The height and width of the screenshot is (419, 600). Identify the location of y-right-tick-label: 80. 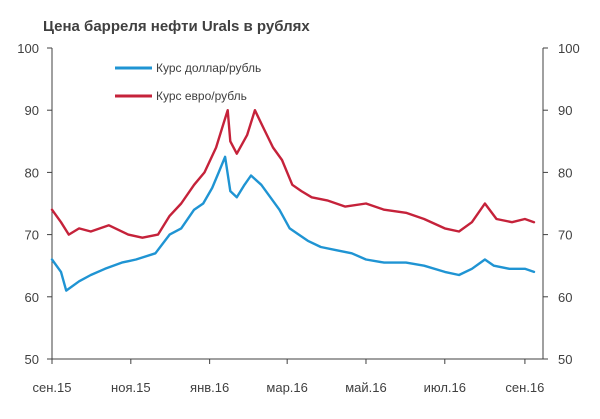
(565, 172).